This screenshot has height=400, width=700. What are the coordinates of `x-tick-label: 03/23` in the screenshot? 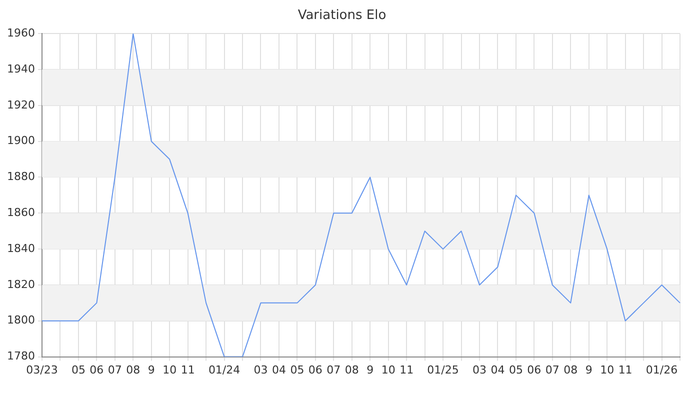 It's located at (42, 369).